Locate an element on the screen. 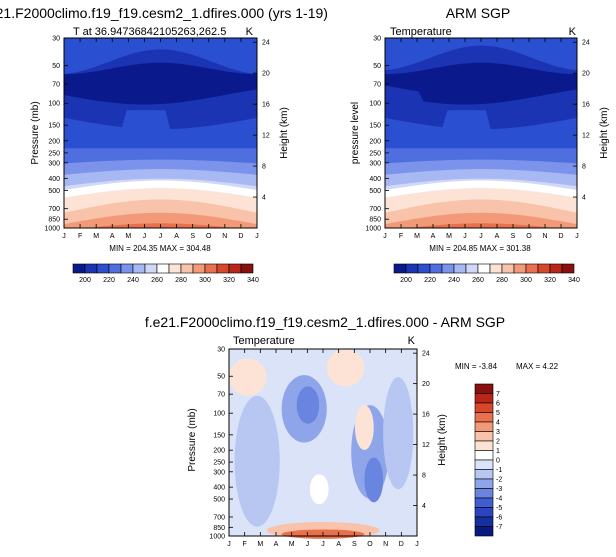 Image resolution: width=616 pixels, height=557 pixels. panel-model-stats: MIN = 204.35 MAX = 304.48 is located at coordinates (160, 248).